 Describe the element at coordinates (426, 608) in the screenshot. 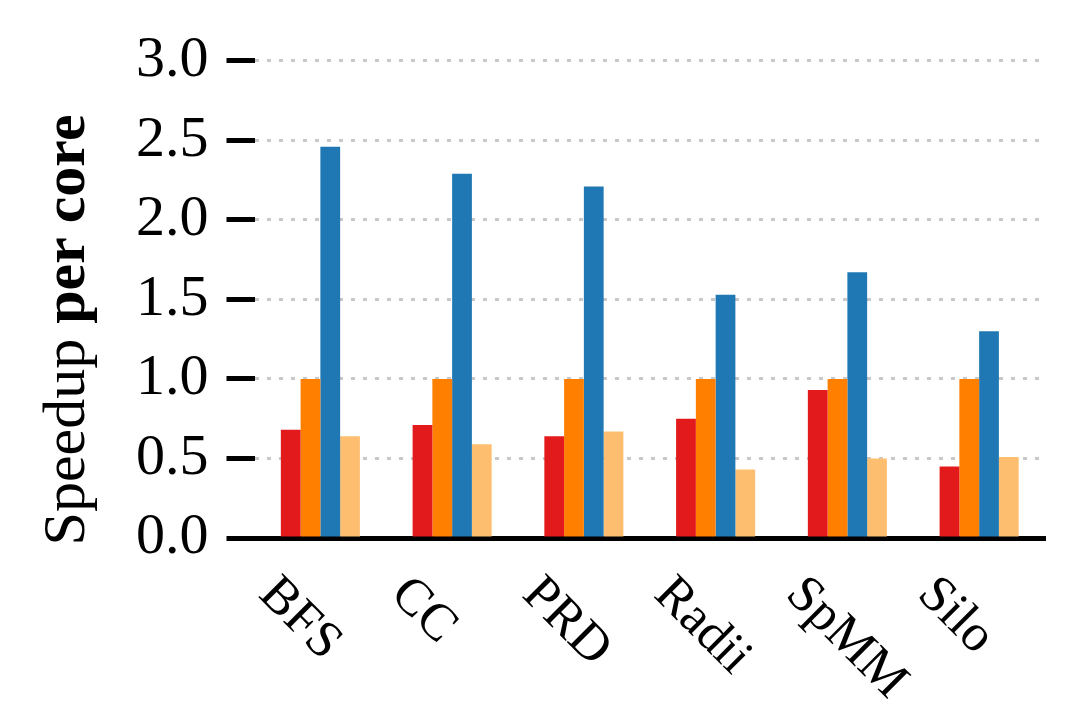

I see `x-tick-label: CC` at that location.